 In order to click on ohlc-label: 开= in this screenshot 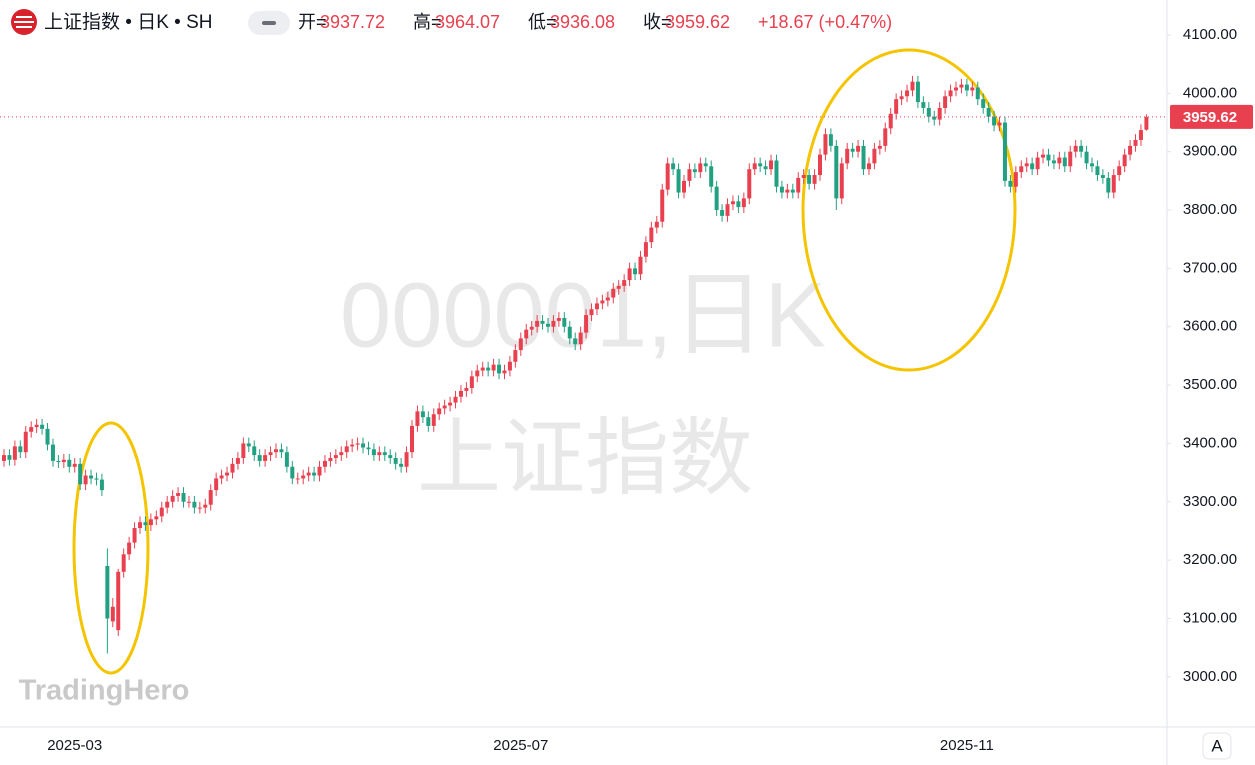, I will do `click(312, 22)`.